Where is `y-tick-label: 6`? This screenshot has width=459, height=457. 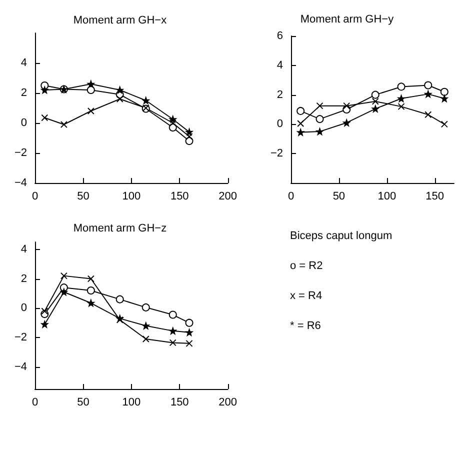
y-tick-label: 6 is located at coordinates (279, 36).